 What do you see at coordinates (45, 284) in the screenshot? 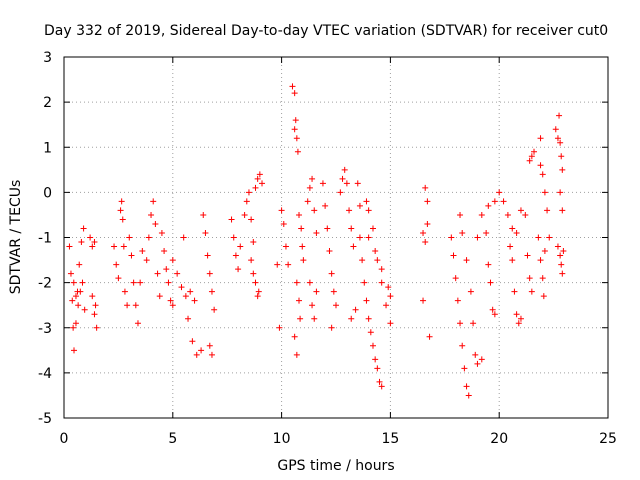
I see `y-tick-label: -2` at bounding box center [45, 284].